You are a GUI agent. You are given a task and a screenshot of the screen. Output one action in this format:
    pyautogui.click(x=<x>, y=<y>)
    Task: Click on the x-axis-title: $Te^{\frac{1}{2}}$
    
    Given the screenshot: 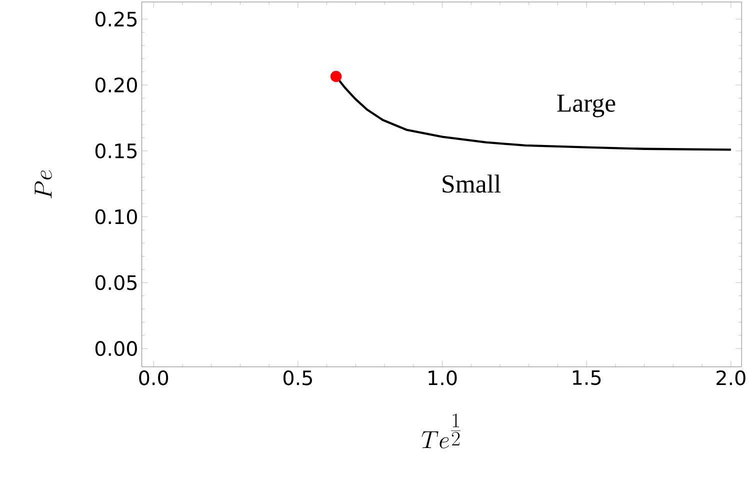 What is the action you would take?
    pyautogui.click(x=441, y=431)
    